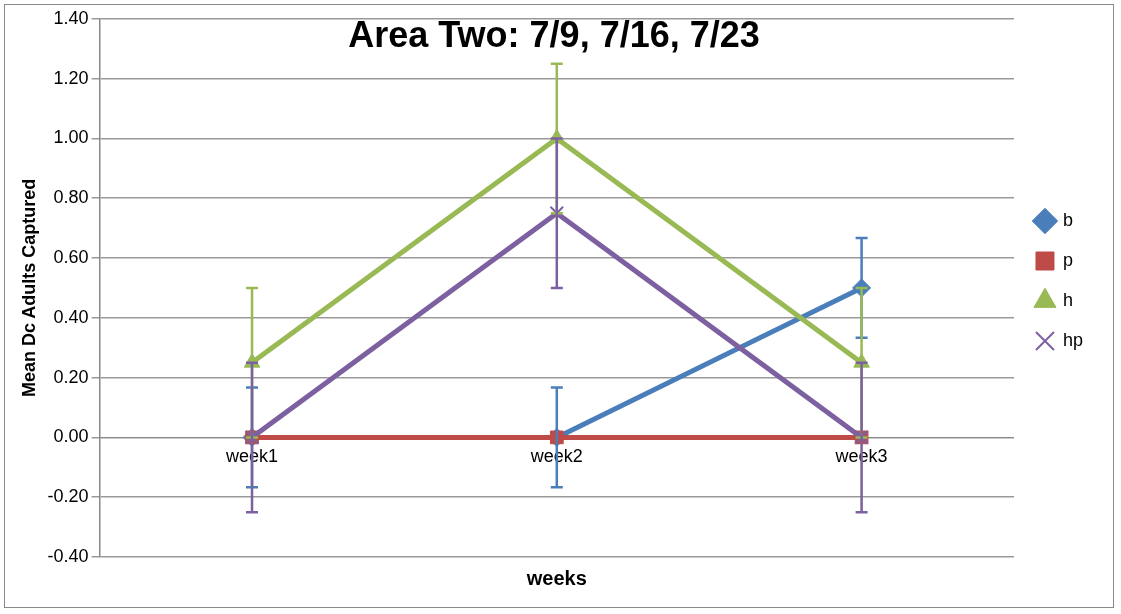  What do you see at coordinates (557, 213) in the screenshot?
I see `point` at bounding box center [557, 213].